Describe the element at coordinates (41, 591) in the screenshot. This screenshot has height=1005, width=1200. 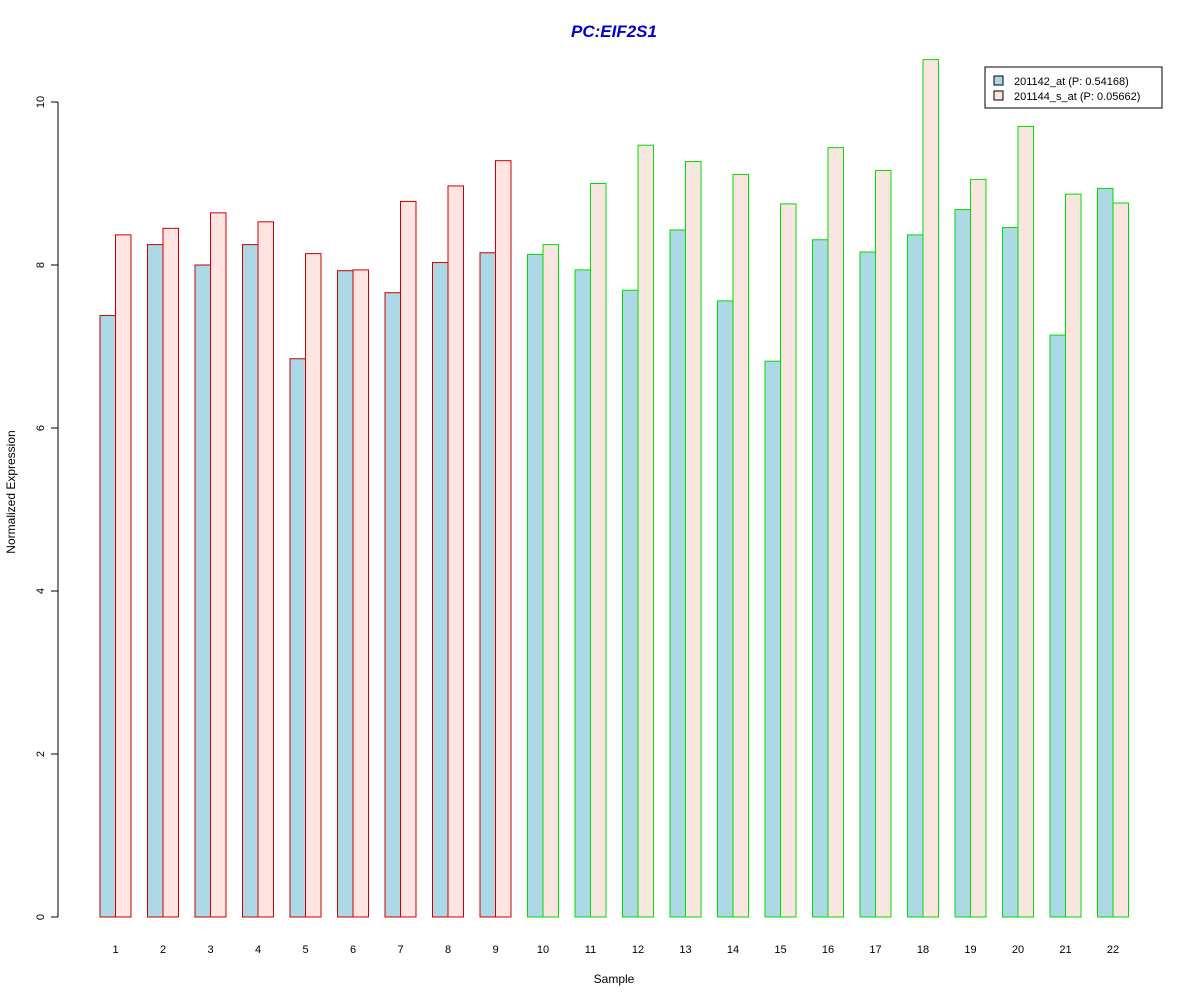
I see `y-tick-label: 4` at that location.